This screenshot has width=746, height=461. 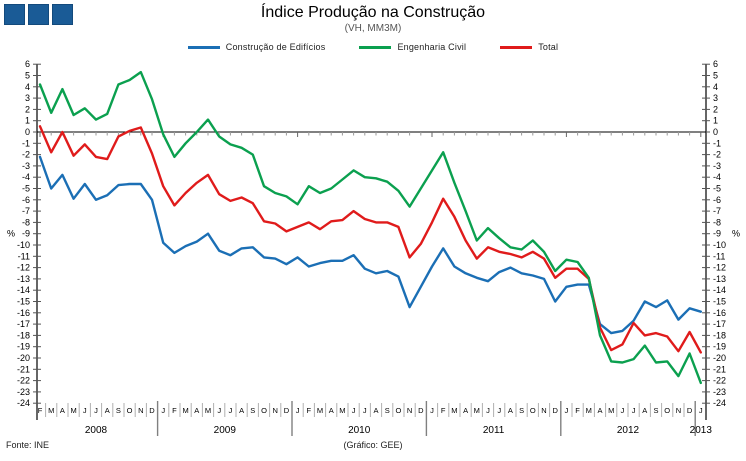 I want to click on y-tick-label-left: -19, so click(x=23, y=347).